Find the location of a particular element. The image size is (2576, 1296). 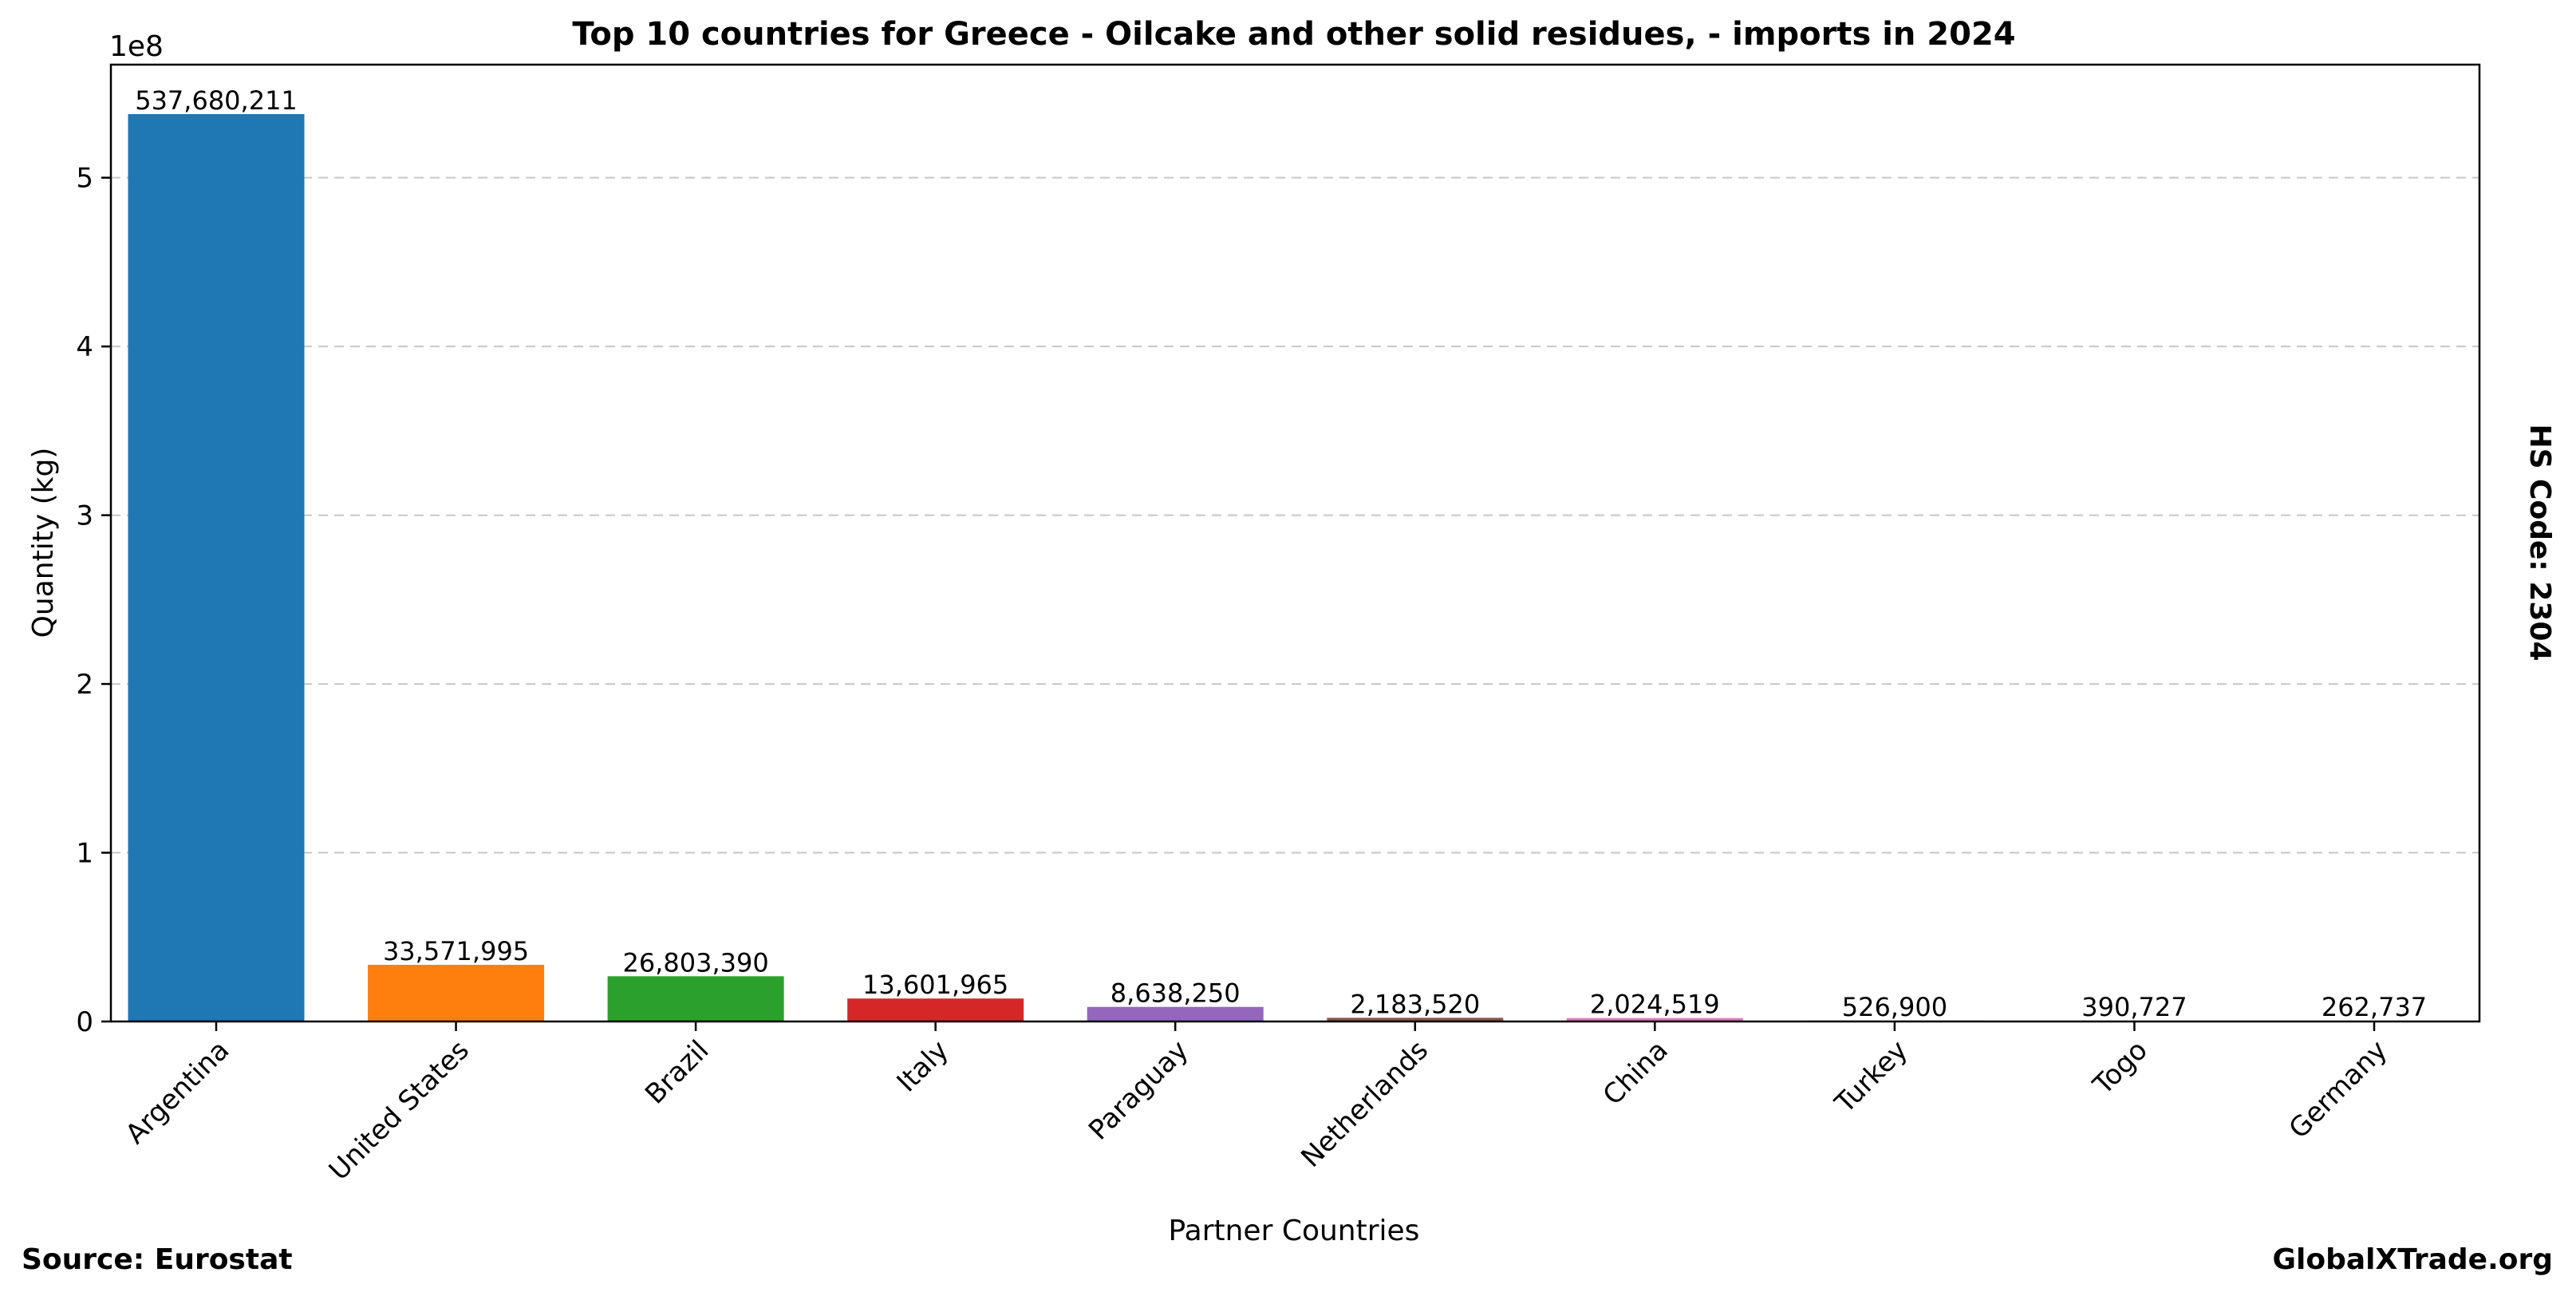

y-tick-label: 0 is located at coordinates (85, 1022).